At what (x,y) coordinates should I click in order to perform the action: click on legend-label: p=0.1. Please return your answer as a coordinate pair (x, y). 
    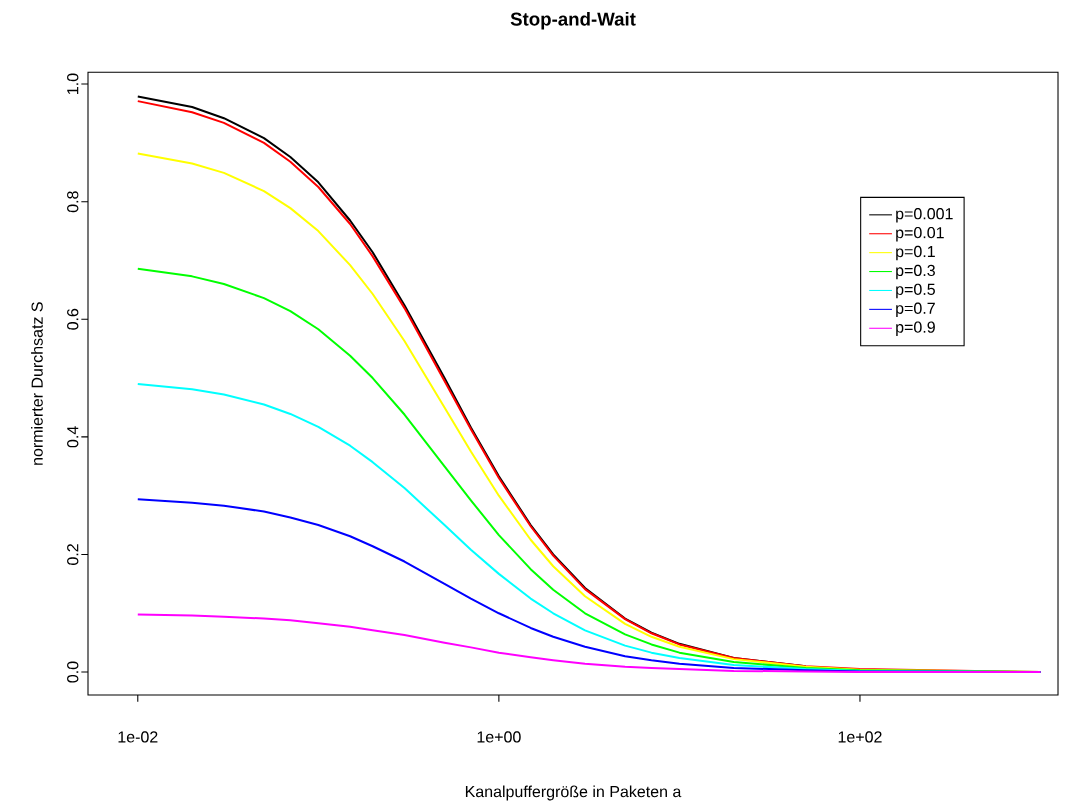
    Looking at the image, I should click on (915, 253).